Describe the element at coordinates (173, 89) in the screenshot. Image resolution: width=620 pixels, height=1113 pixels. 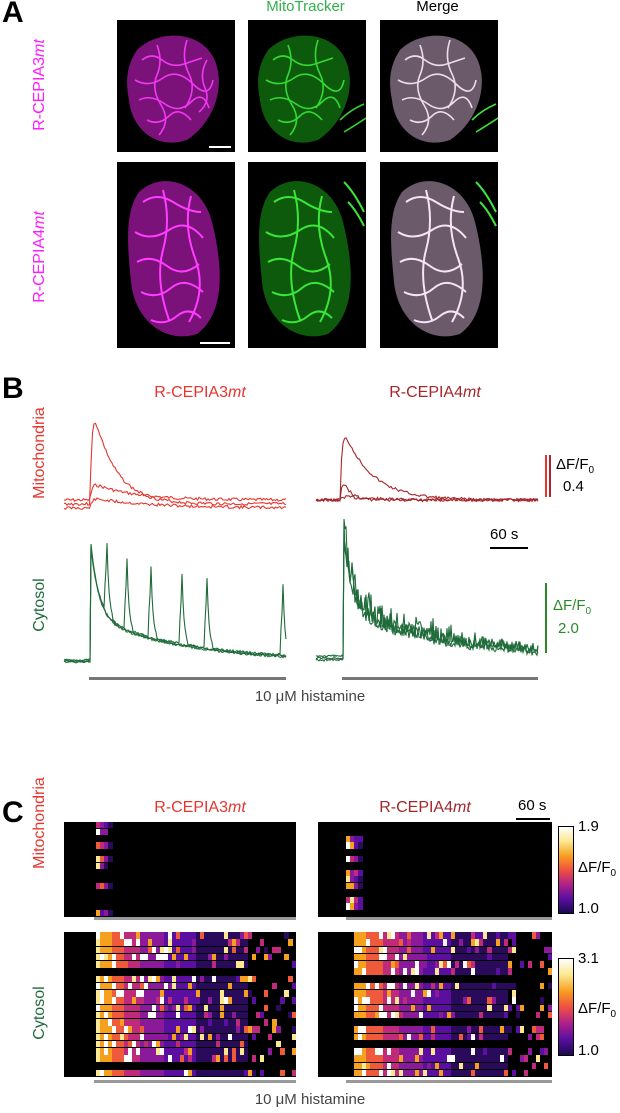
I see `mito-texture-magenta` at that location.